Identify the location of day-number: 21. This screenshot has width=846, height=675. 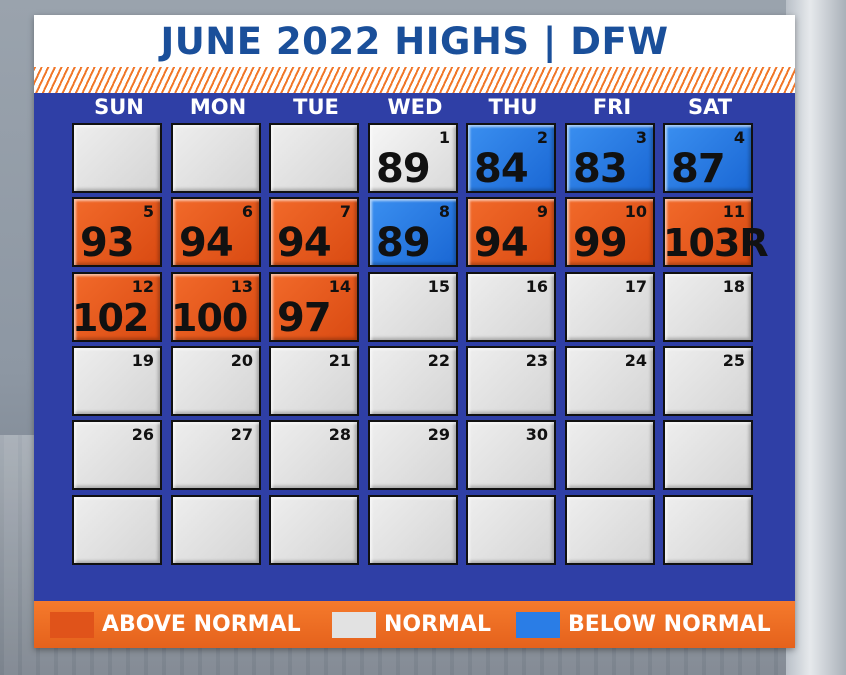
(339, 360).